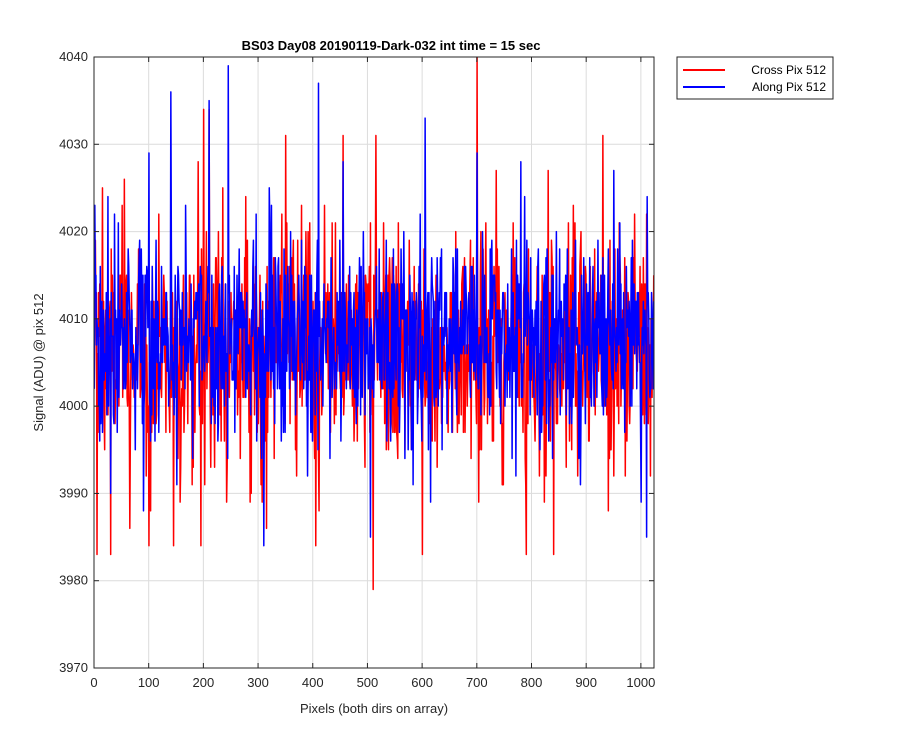  What do you see at coordinates (73, 318) in the screenshot?
I see `y-tick-label: 4010` at bounding box center [73, 318].